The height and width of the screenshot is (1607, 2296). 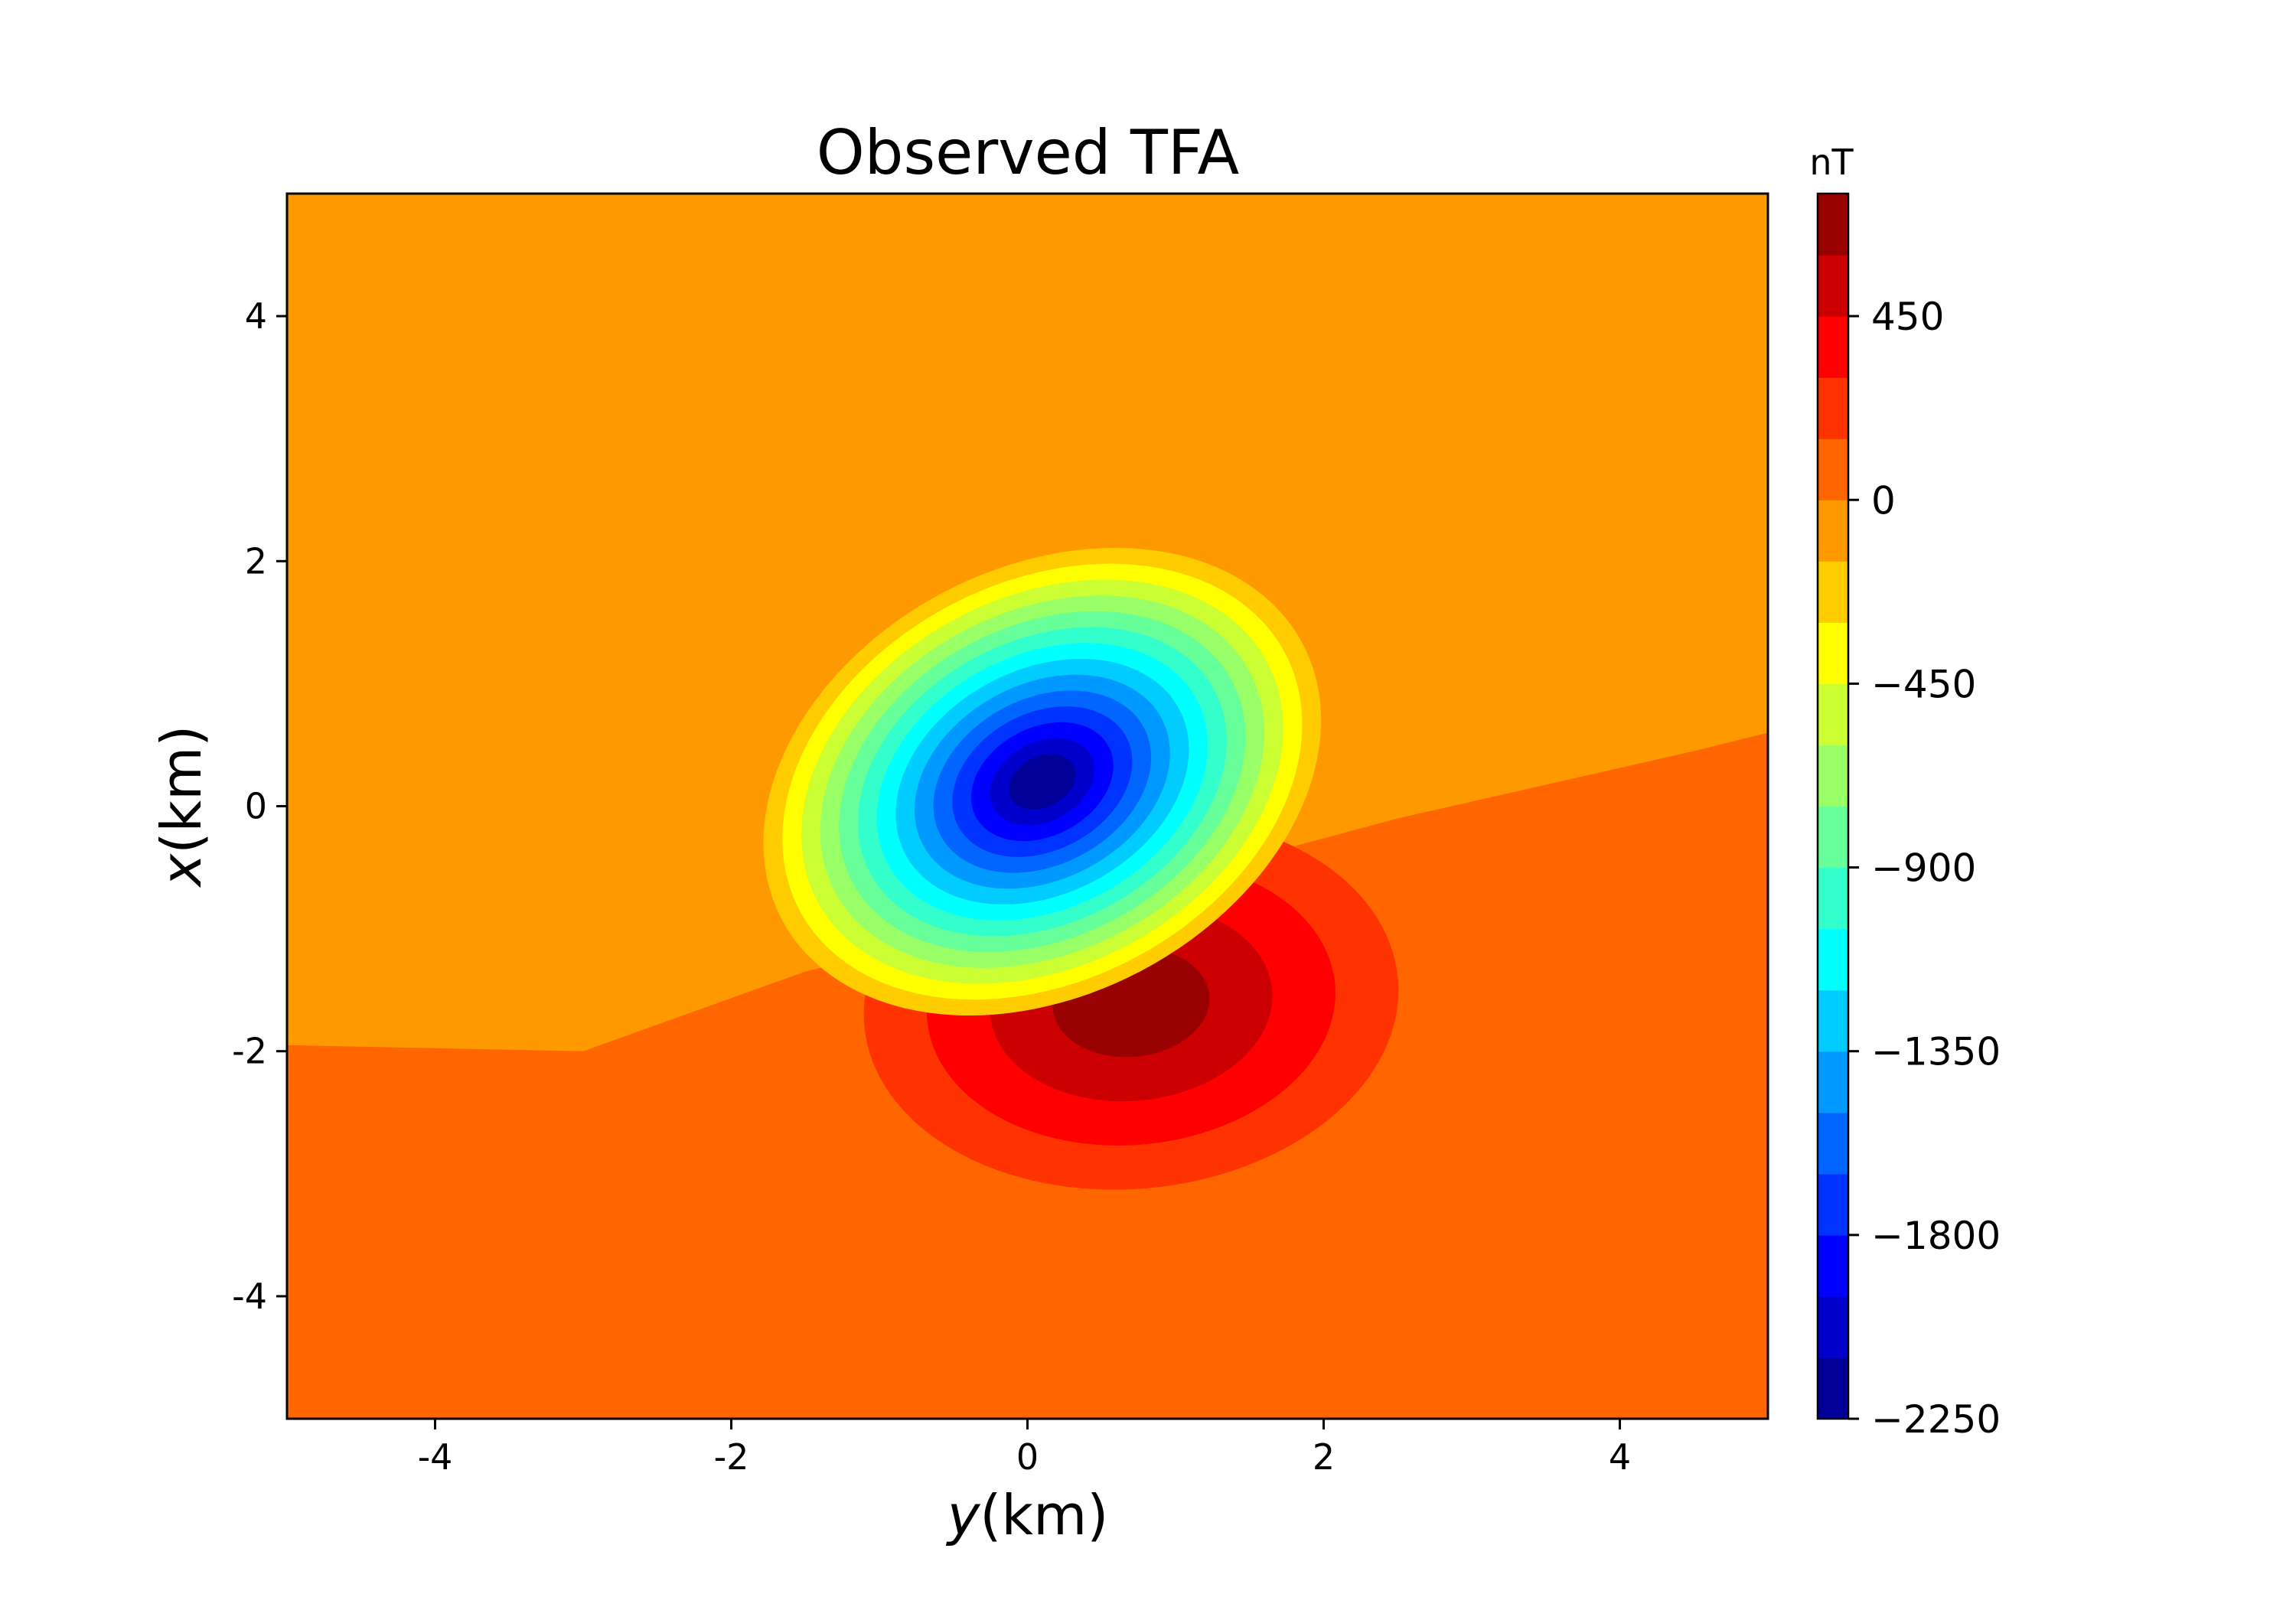 I want to click on x-tick-label: 0, so click(x=1027, y=1457).